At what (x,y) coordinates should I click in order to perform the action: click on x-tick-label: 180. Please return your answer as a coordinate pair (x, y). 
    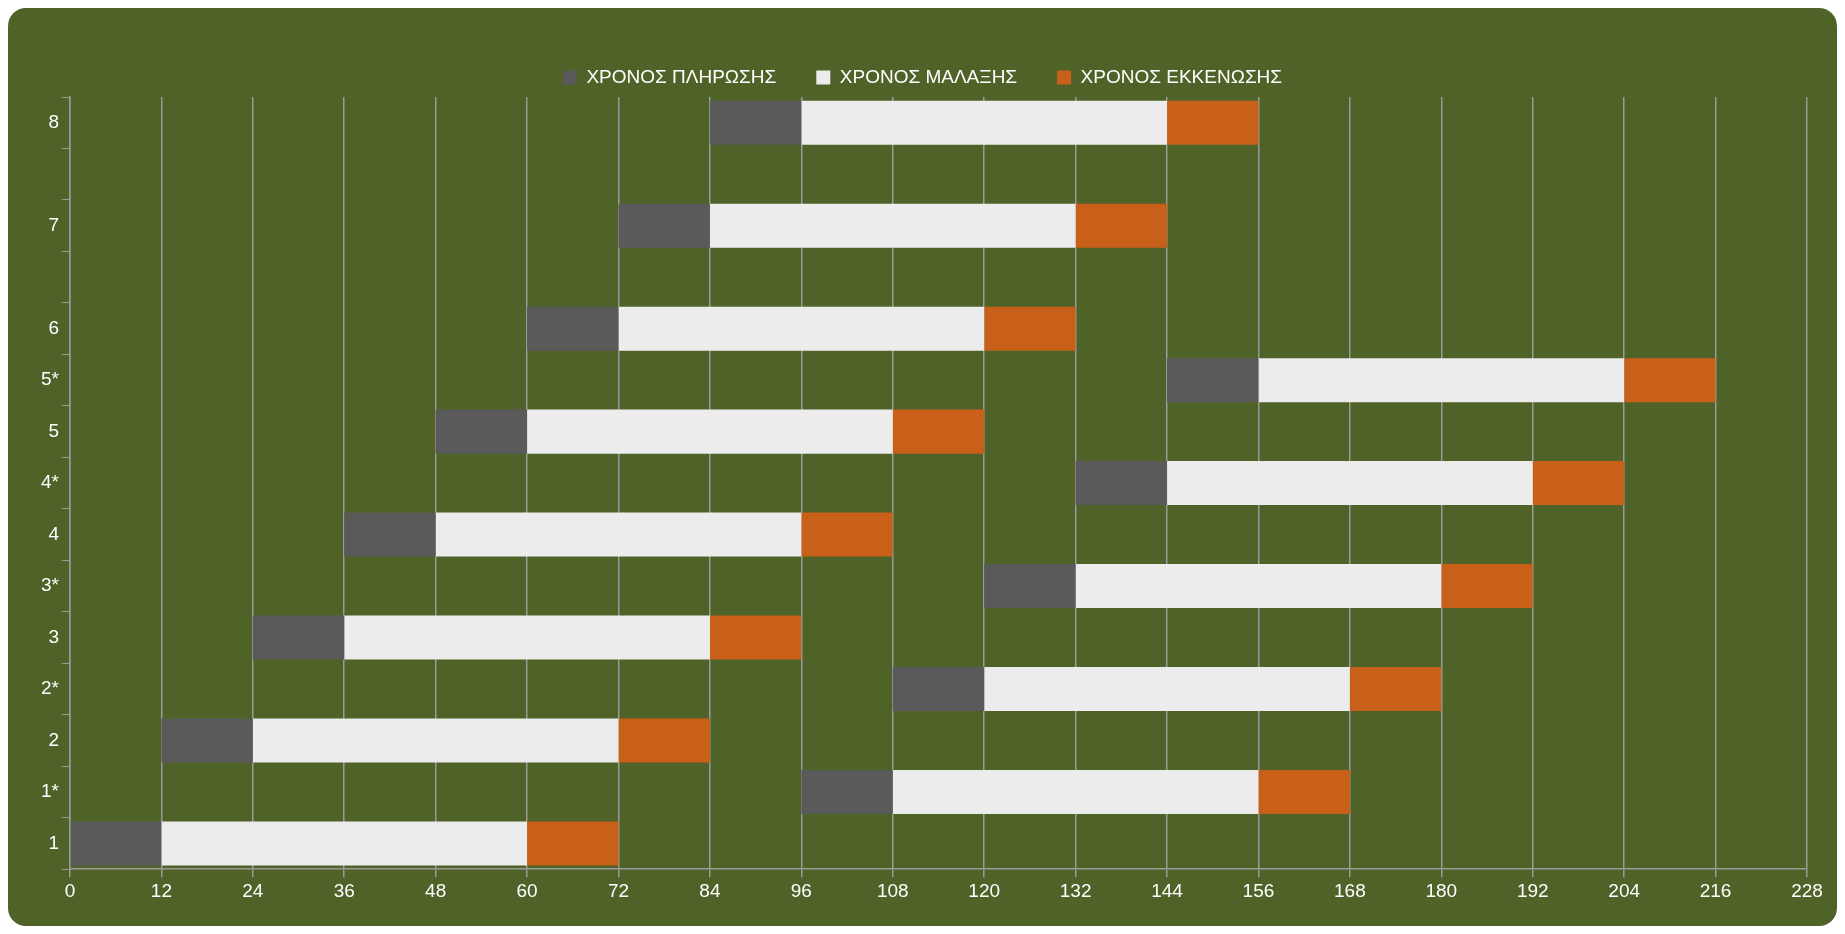
    Looking at the image, I should click on (1441, 890).